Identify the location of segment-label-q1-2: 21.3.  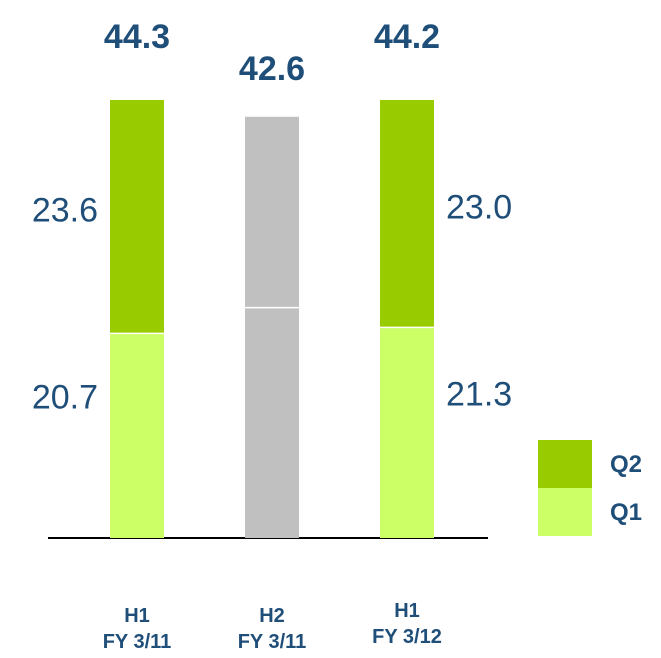
(479, 395).